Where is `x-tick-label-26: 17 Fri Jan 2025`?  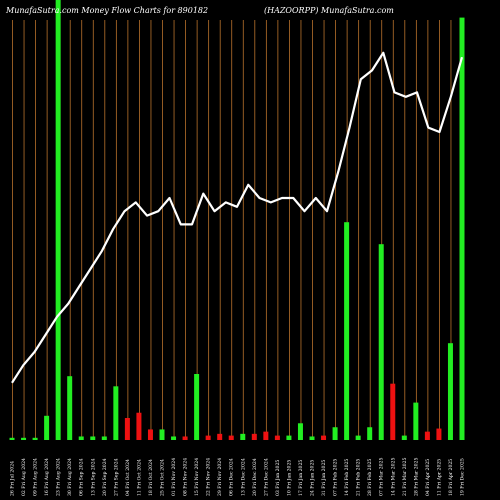
x-tick-label-26: 17 Fri Jan 2025 is located at coordinates (301, 478).